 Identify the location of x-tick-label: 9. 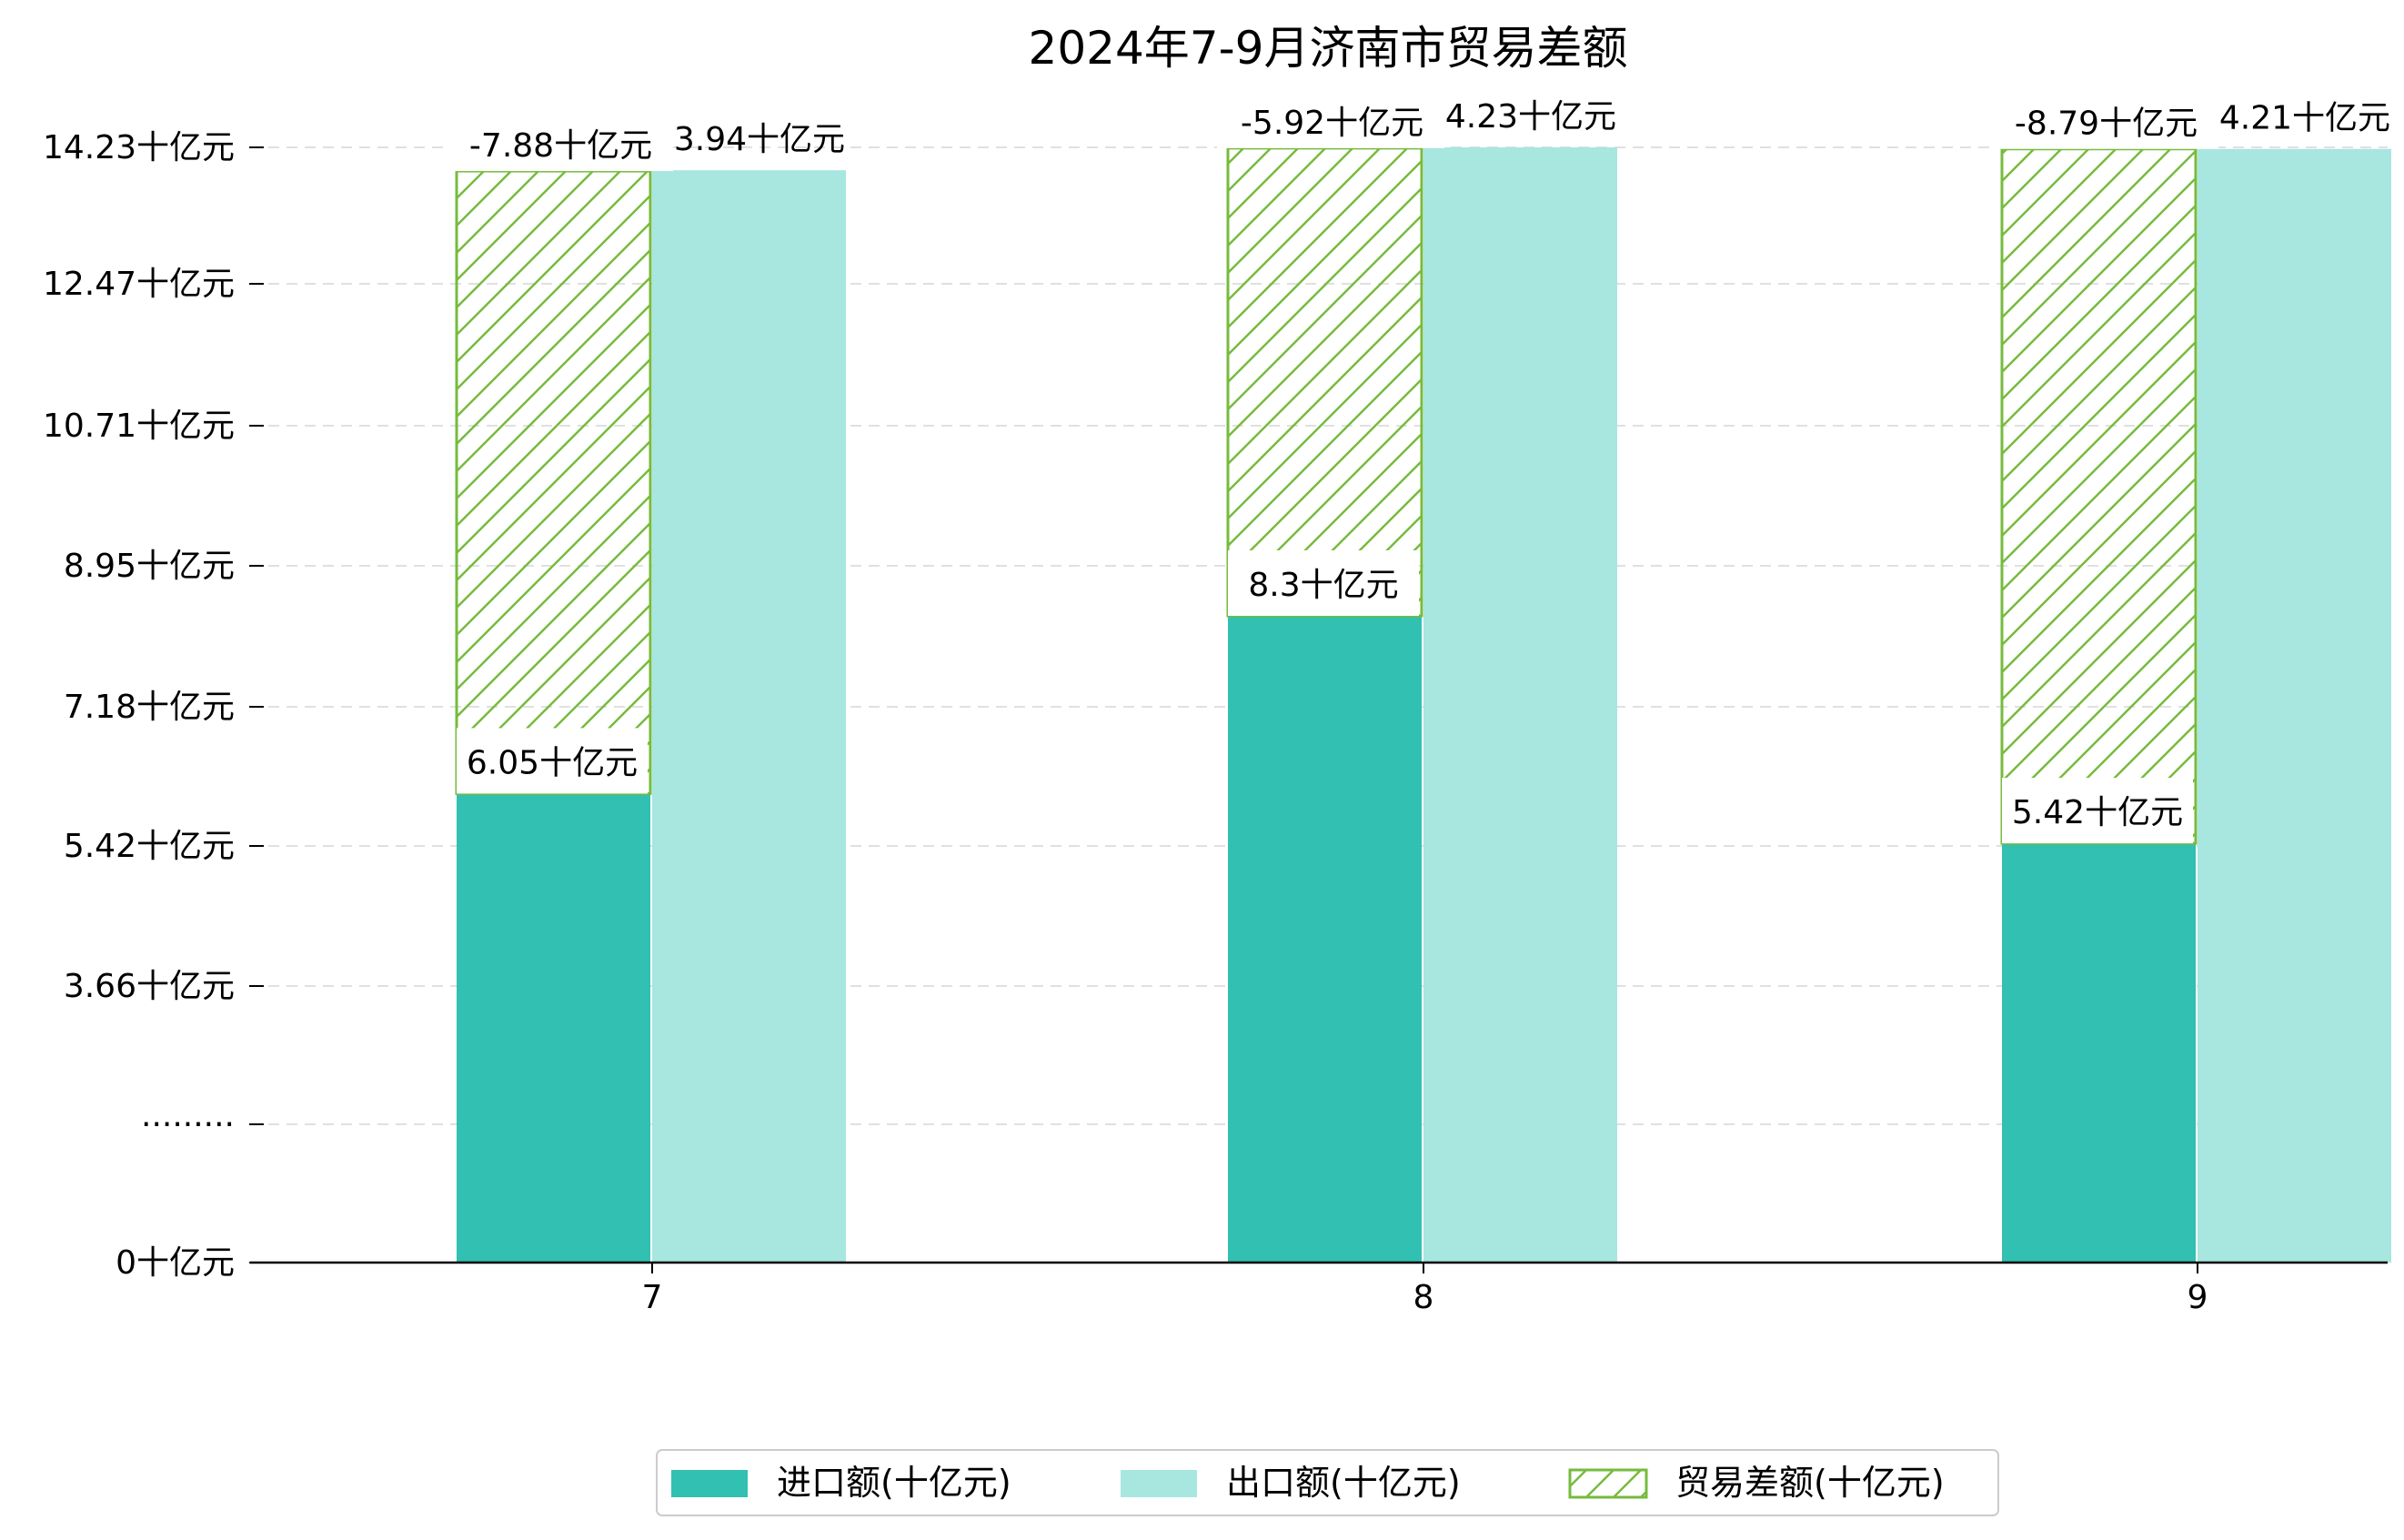
(2198, 1297).